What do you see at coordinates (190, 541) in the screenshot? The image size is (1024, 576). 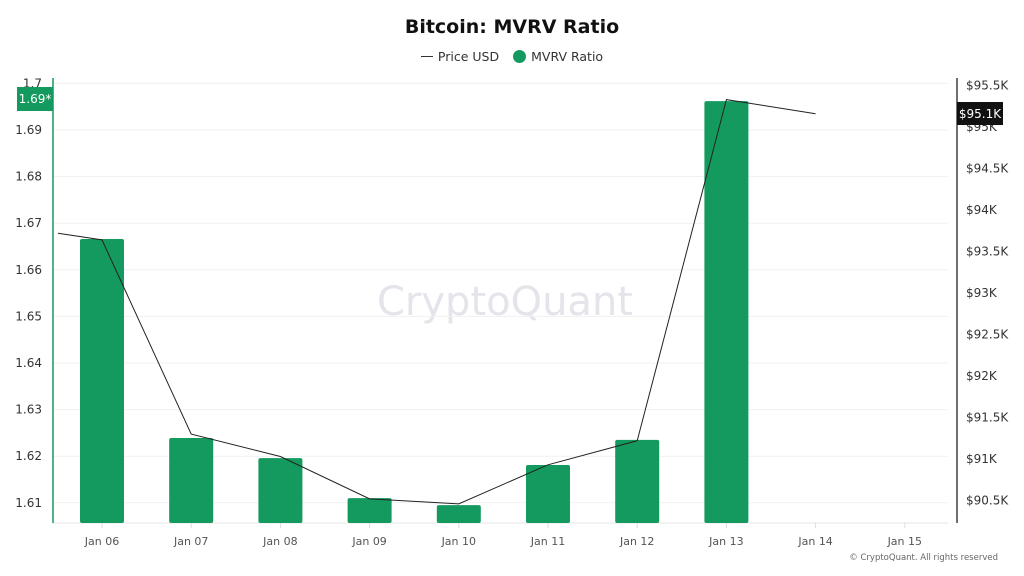 I see `x-tick-label: Jan 07` at bounding box center [190, 541].